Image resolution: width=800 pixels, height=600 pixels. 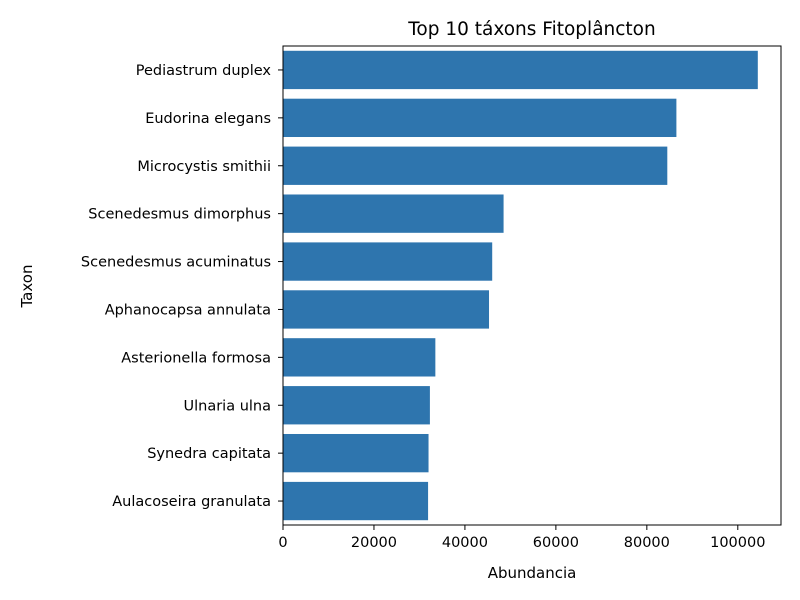 What do you see at coordinates (204, 71) in the screenshot?
I see `y-tick-label: Pediastrum duplex` at bounding box center [204, 71].